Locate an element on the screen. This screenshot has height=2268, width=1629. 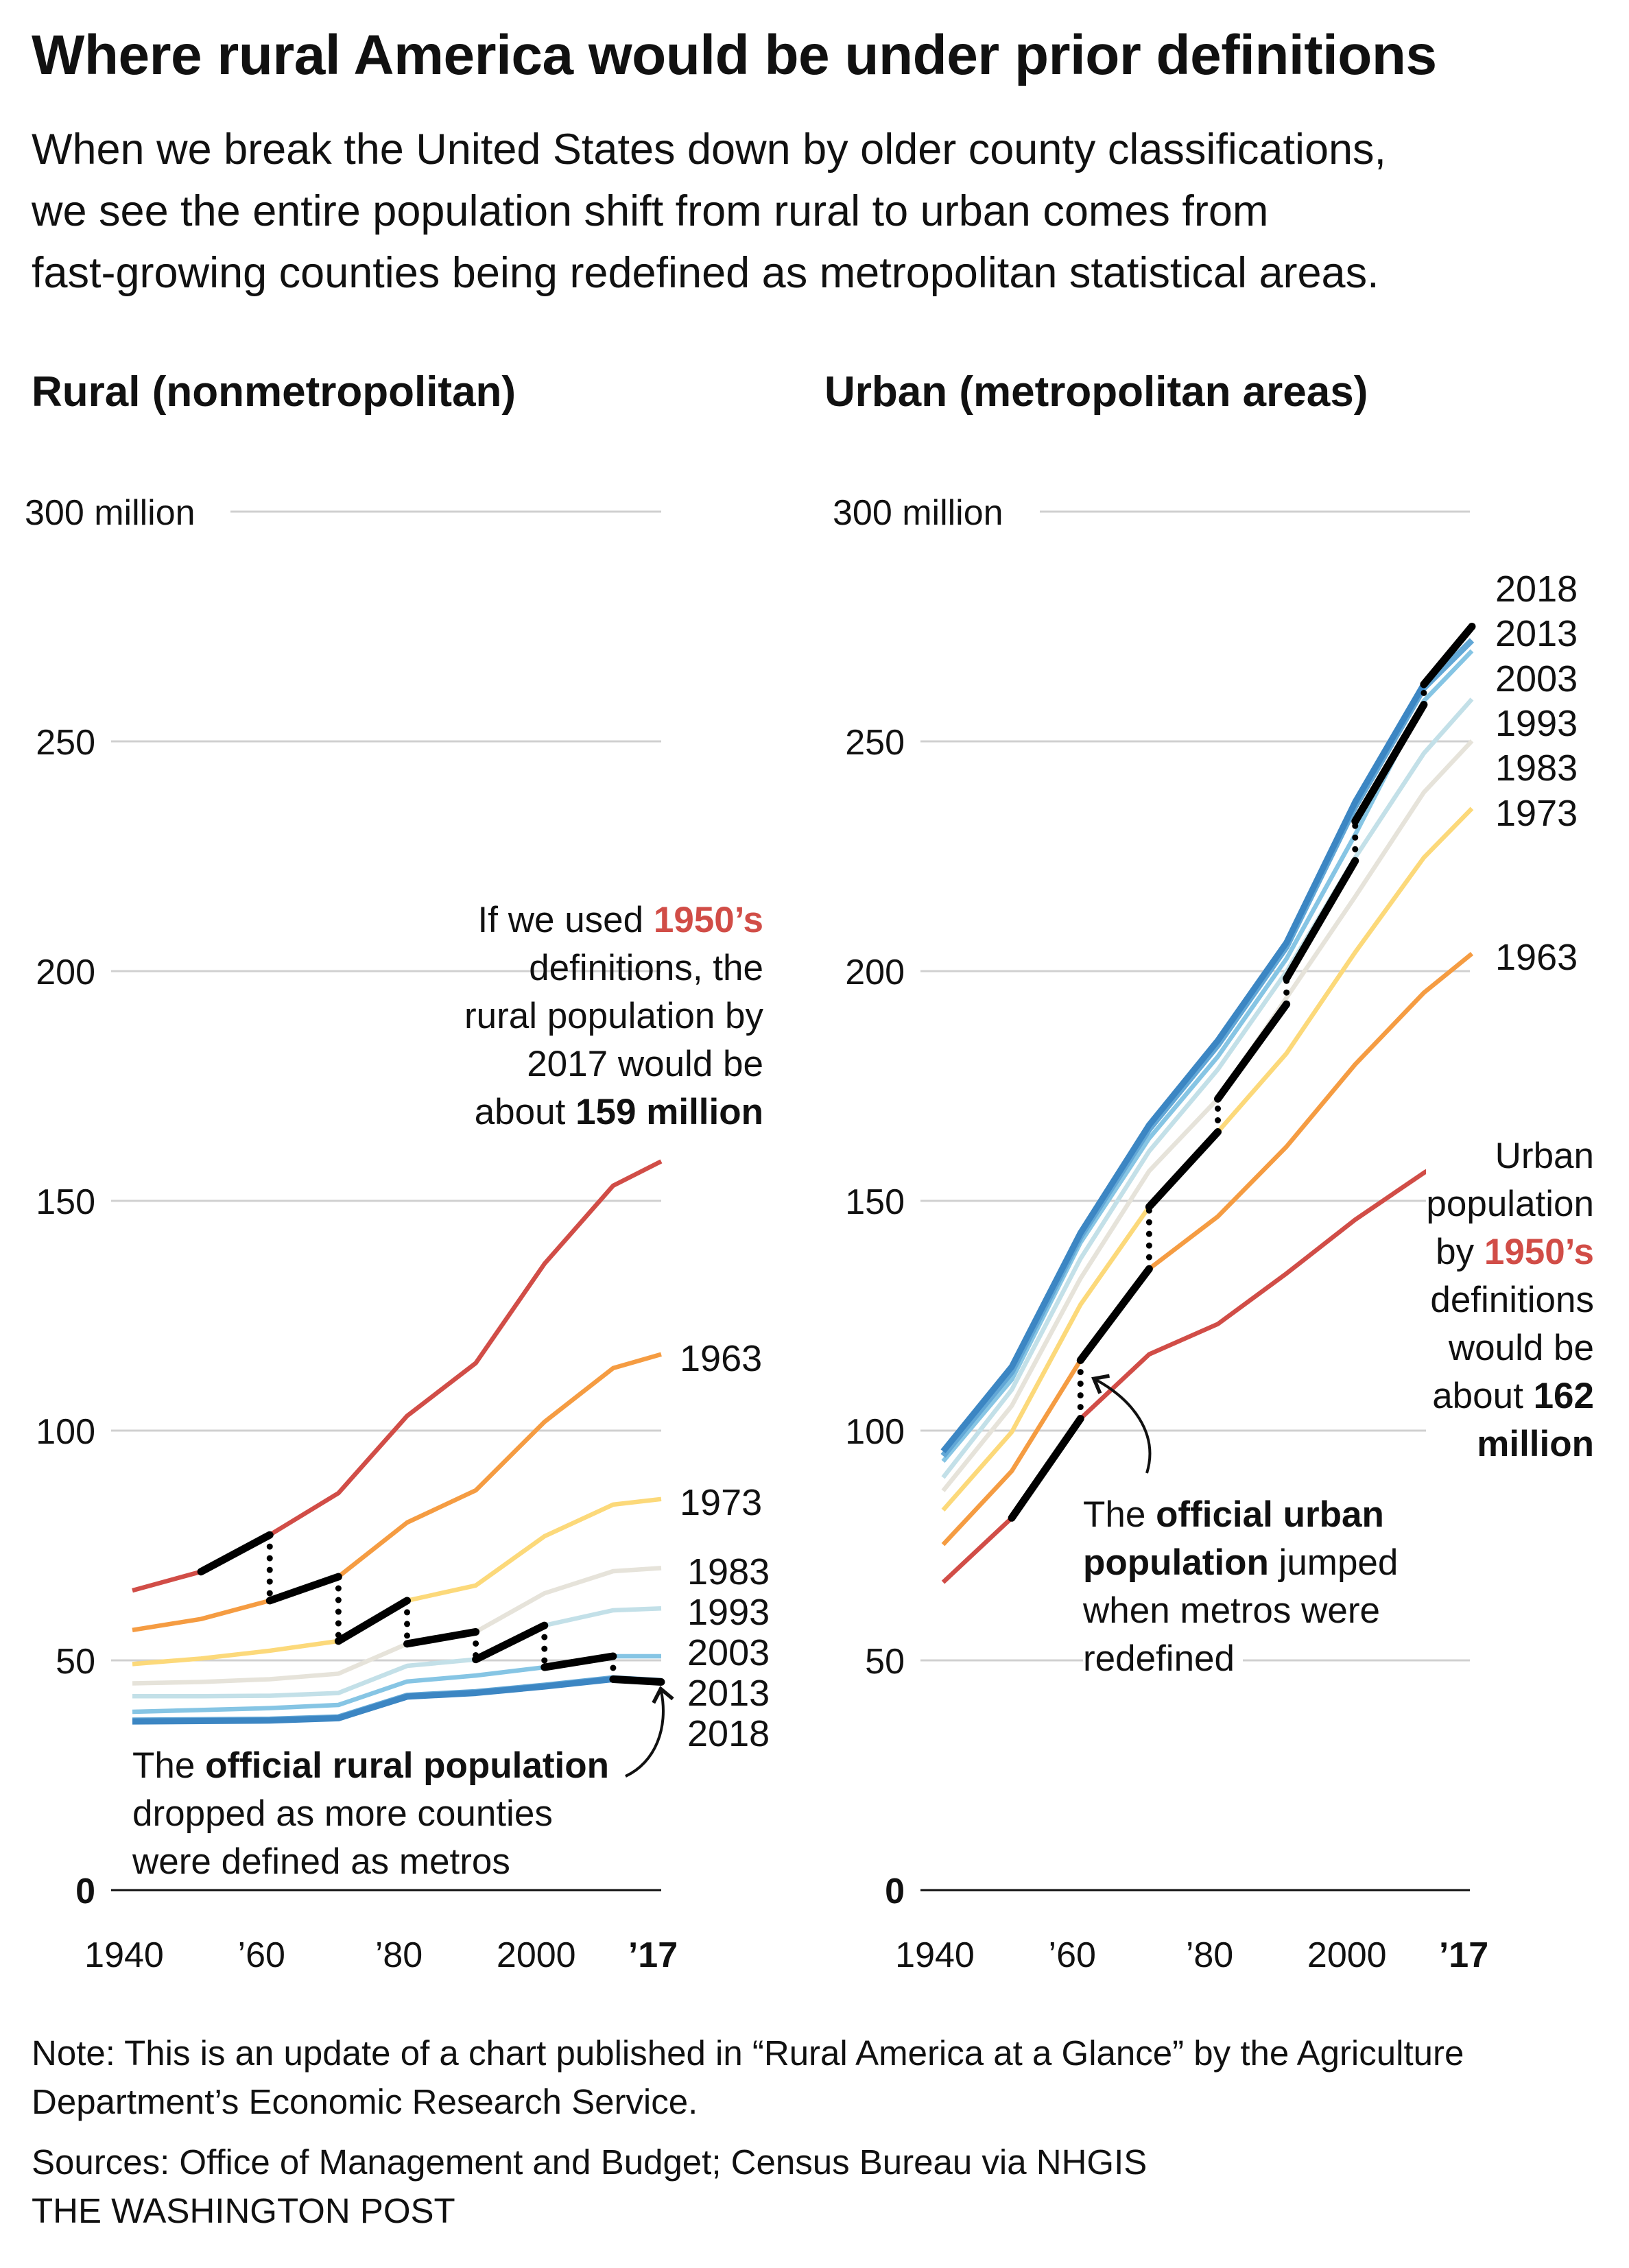
credit: THE WASHINGTON POST is located at coordinates (243, 2210).